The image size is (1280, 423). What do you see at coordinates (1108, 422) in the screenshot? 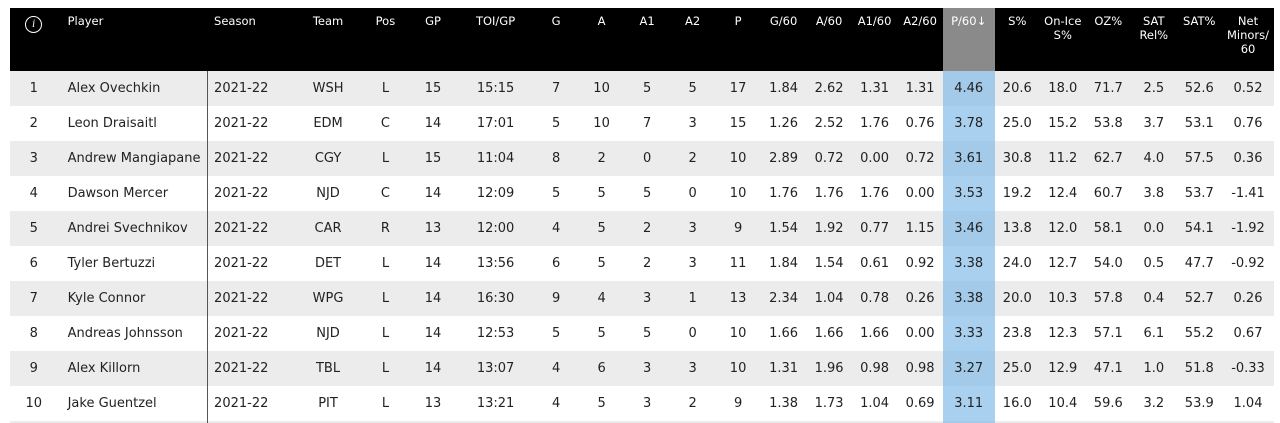
I see `ozpct-cell` at bounding box center [1108, 422].